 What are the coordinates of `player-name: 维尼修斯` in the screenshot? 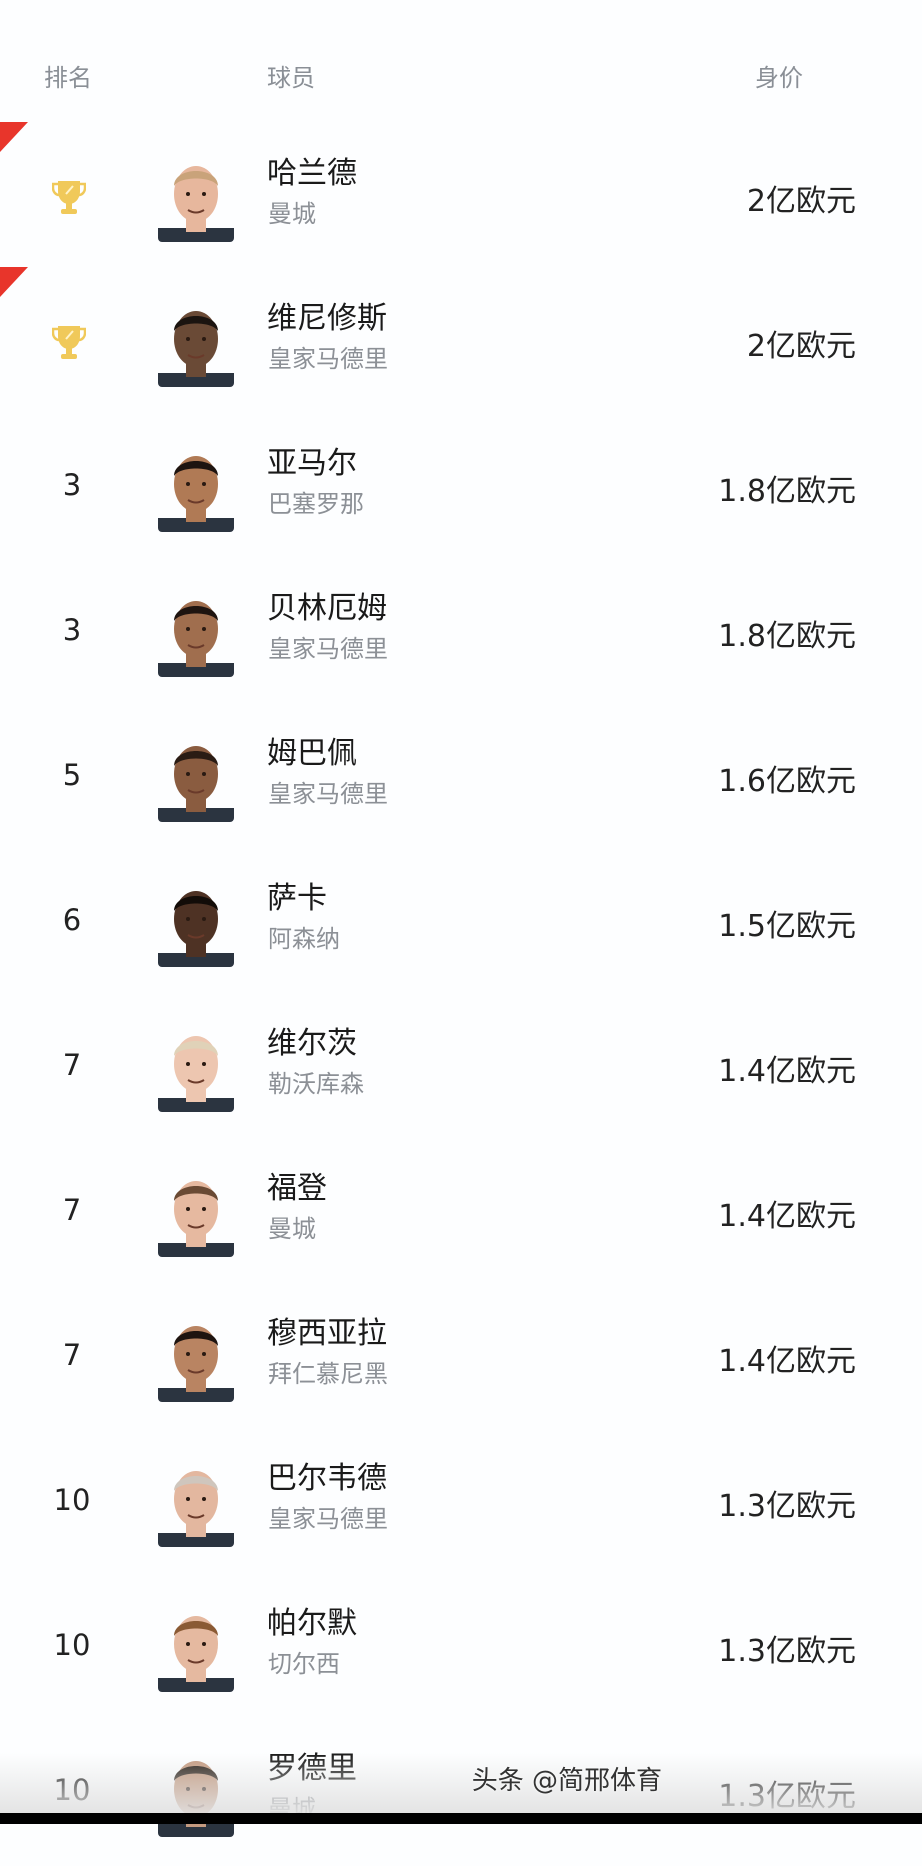 It's located at (327, 318).